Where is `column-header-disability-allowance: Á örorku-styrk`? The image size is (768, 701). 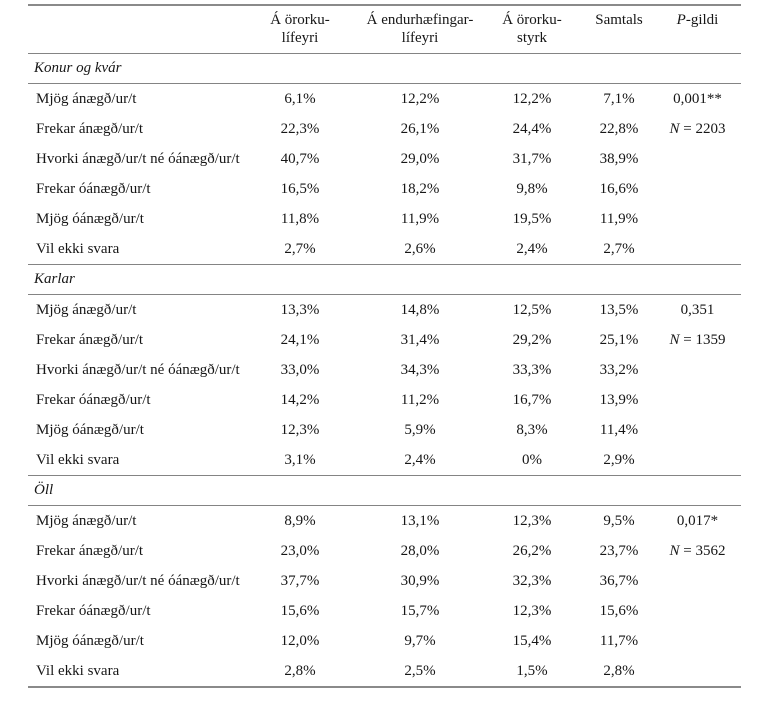 column-header-disability-allowance: Á örorku-styrk is located at coordinates (532, 29).